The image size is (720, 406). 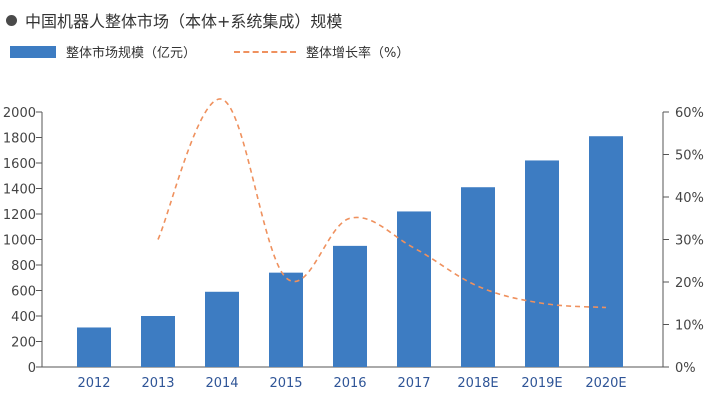 I want to click on bullet-icon, so click(x=11, y=20).